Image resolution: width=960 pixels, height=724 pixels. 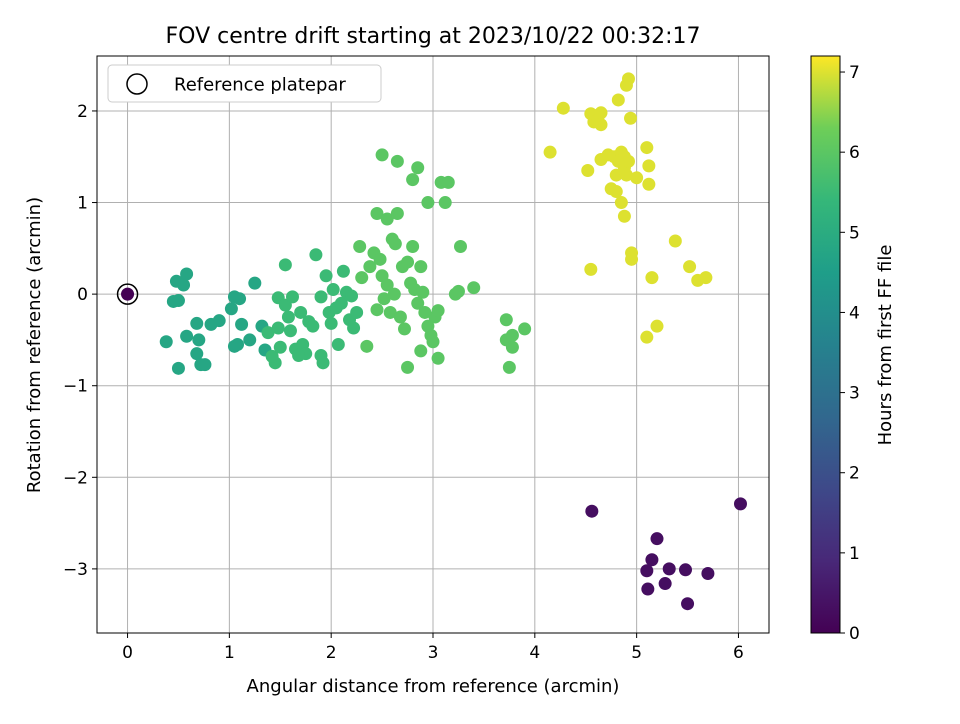 What do you see at coordinates (128, 294) in the screenshot?
I see `reference-point` at bounding box center [128, 294].